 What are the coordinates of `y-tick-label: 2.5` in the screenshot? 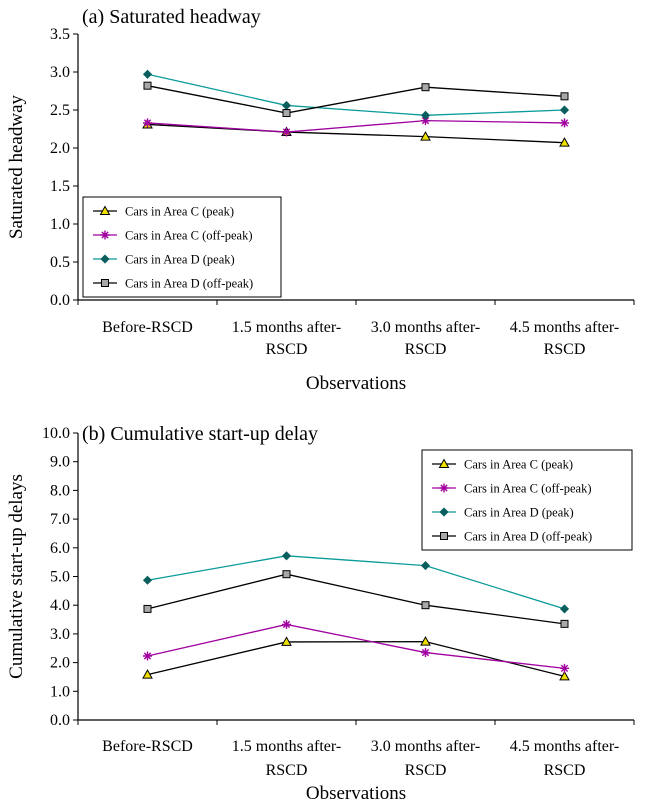 It's located at (60, 110).